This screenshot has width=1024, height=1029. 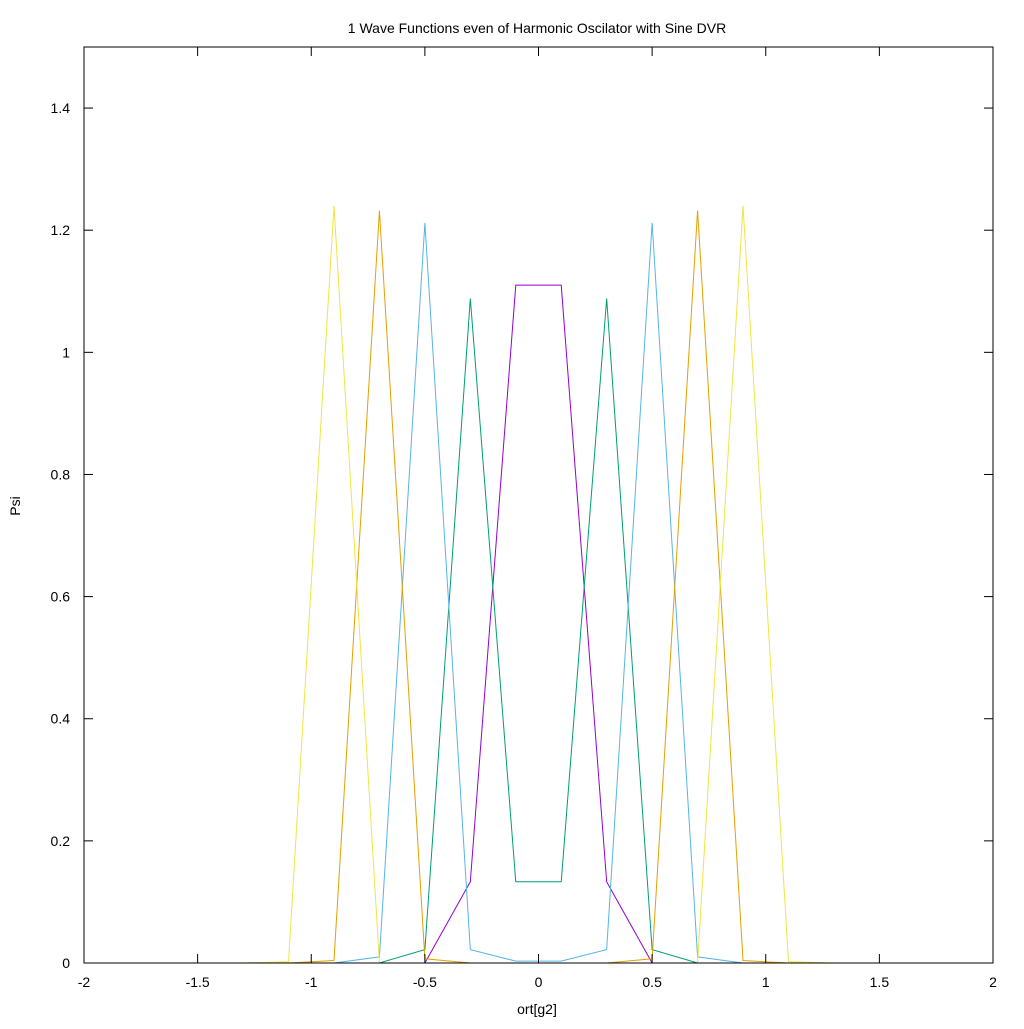 What do you see at coordinates (15, 505) in the screenshot?
I see `y-axis-title: Psi` at bounding box center [15, 505].